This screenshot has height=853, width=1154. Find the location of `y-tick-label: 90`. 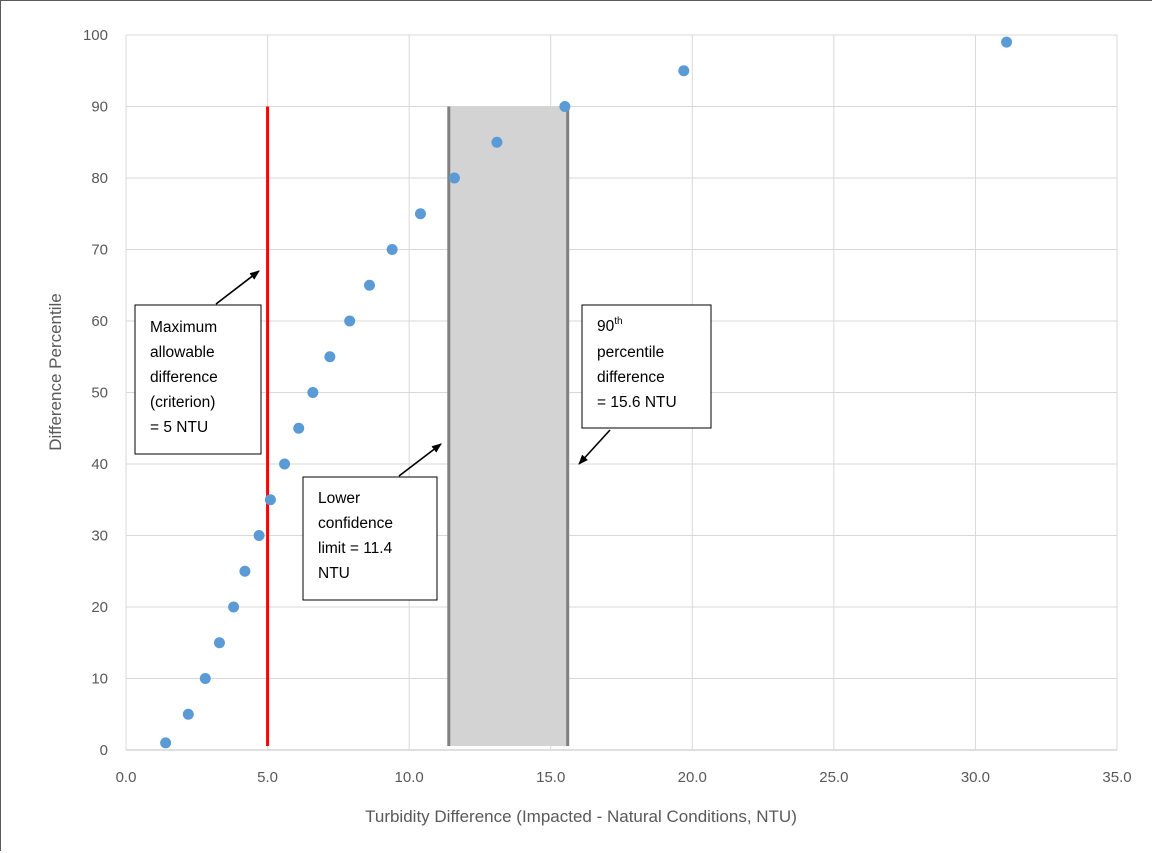

y-tick-label: 90 is located at coordinates (99, 107).